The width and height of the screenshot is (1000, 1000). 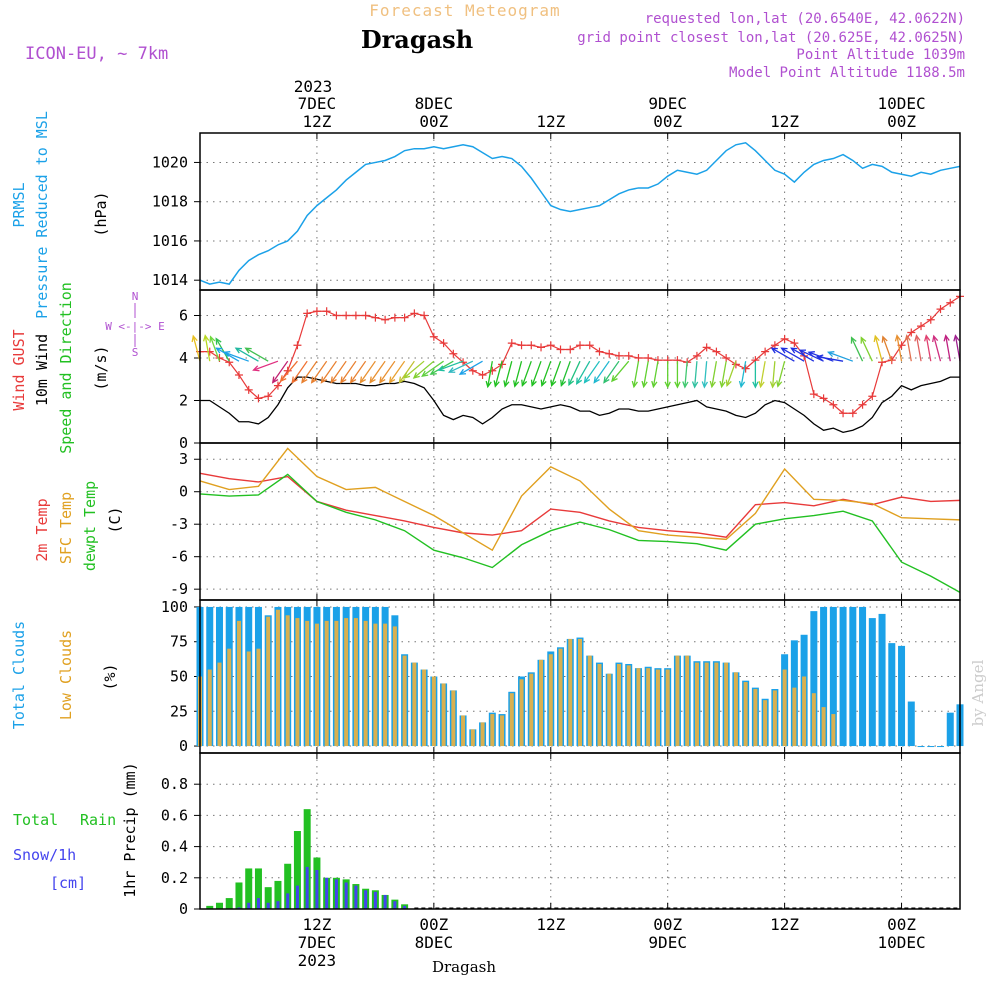 I want to click on rain-label-a: Total, so click(x=35, y=820).